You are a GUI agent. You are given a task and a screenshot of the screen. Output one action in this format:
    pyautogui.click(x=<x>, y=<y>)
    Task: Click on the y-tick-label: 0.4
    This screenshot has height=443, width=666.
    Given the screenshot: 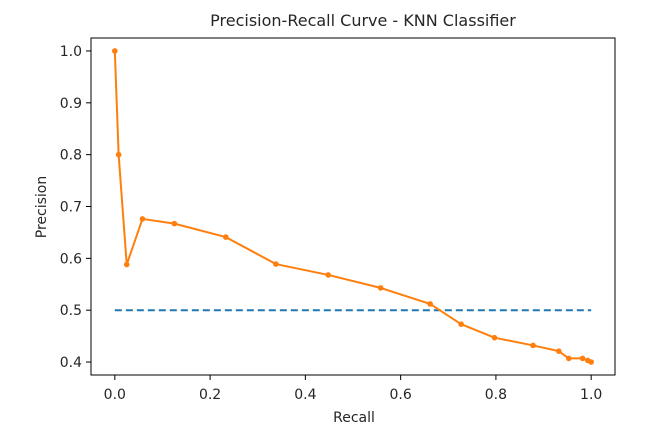 What is the action you would take?
    pyautogui.click(x=71, y=363)
    